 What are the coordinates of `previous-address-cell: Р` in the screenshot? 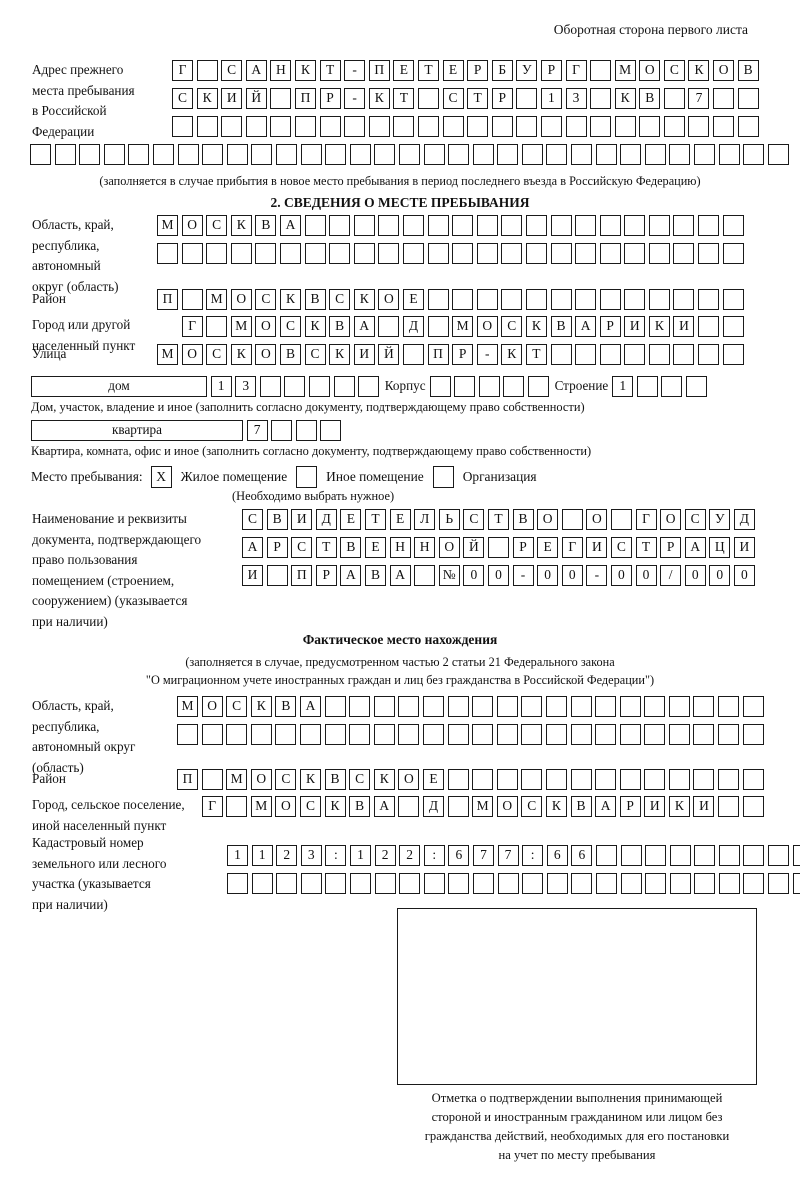 It's located at (502, 98).